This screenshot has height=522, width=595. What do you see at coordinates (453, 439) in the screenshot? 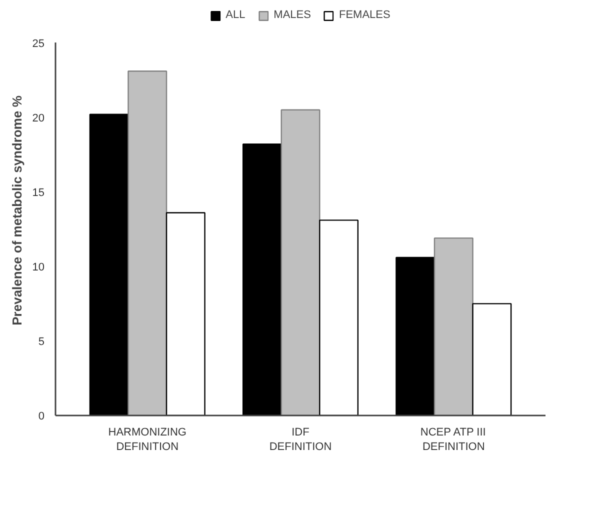
I see `x-tick-label: NCEP ATP III DEFINITION` at bounding box center [453, 439].